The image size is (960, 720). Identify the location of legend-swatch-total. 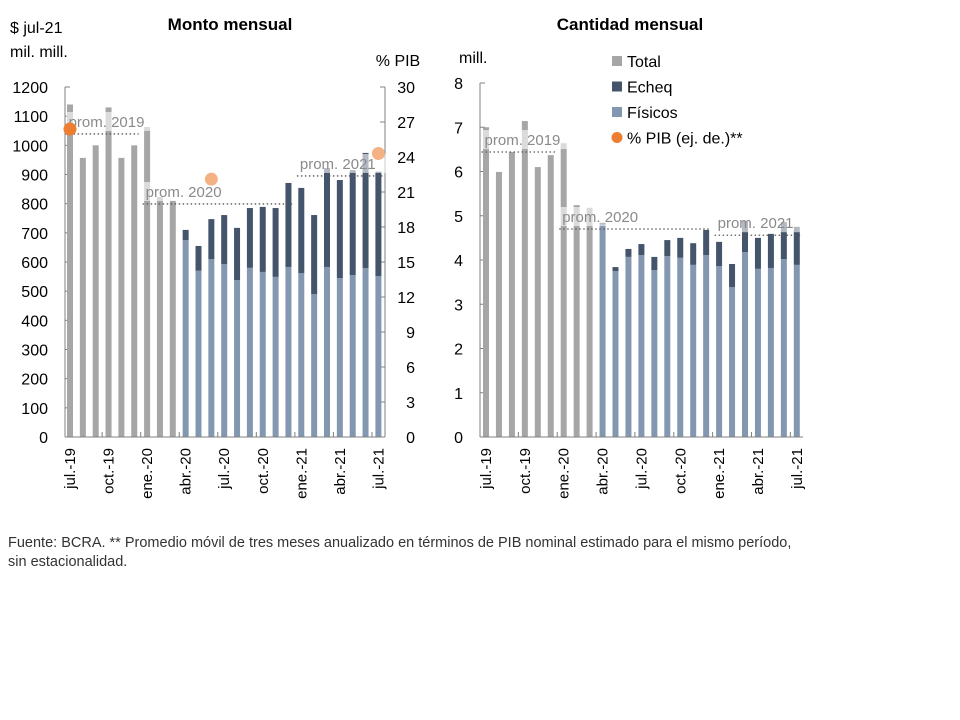
(617, 61).